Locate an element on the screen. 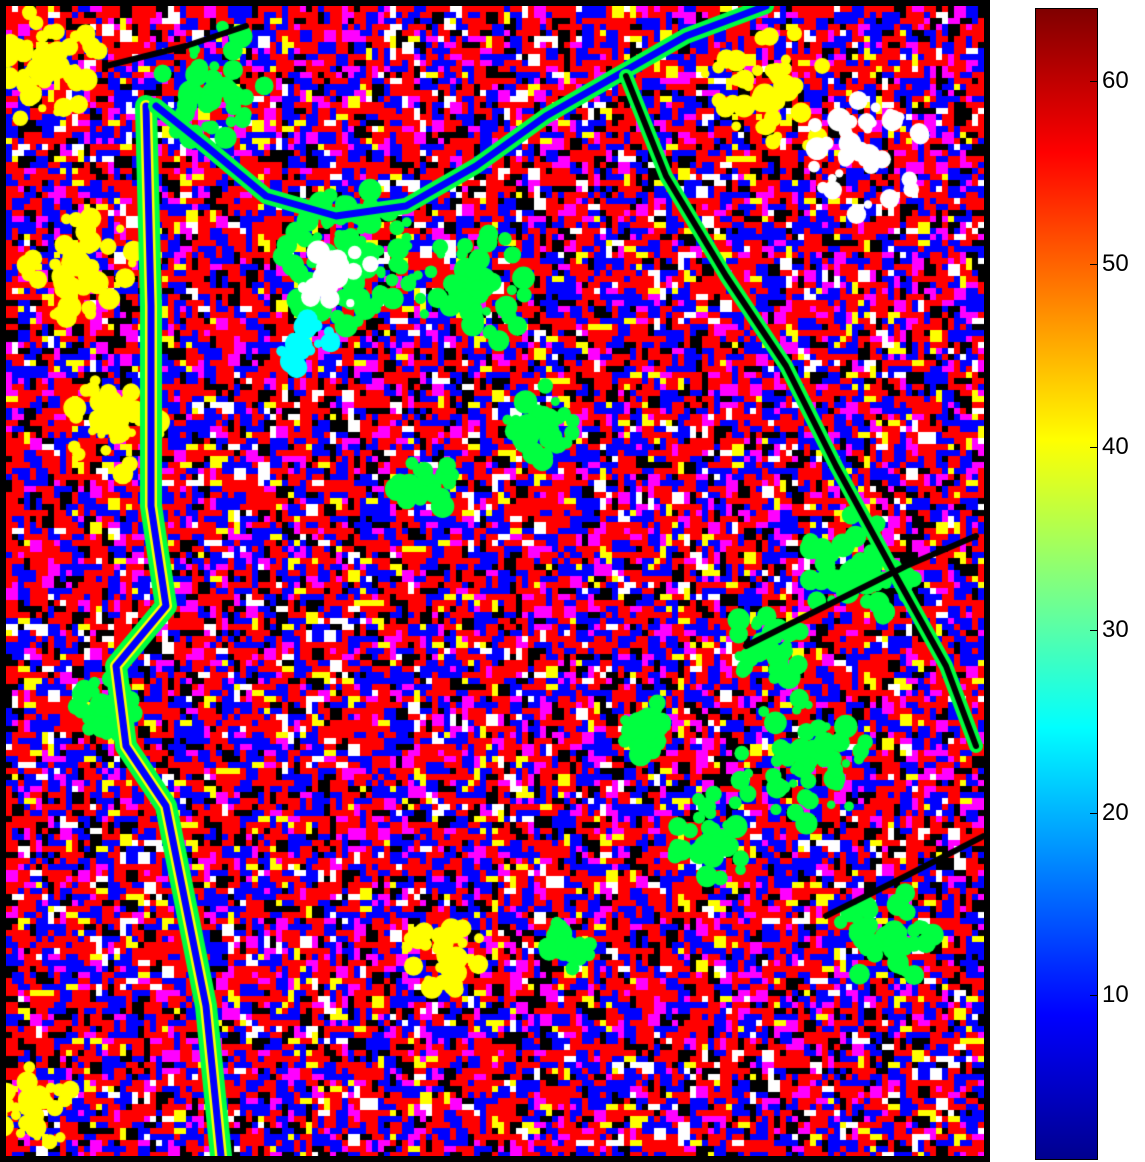  colorbar-tick-label: 30 is located at coordinates (1115, 629).